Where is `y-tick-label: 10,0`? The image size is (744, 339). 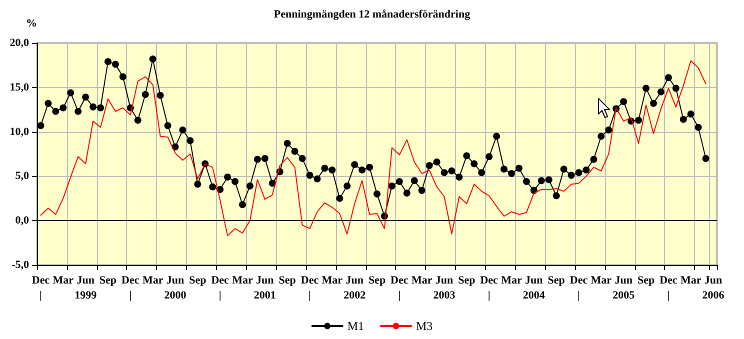 y-tick-label: 10,0 is located at coordinates (20, 132).